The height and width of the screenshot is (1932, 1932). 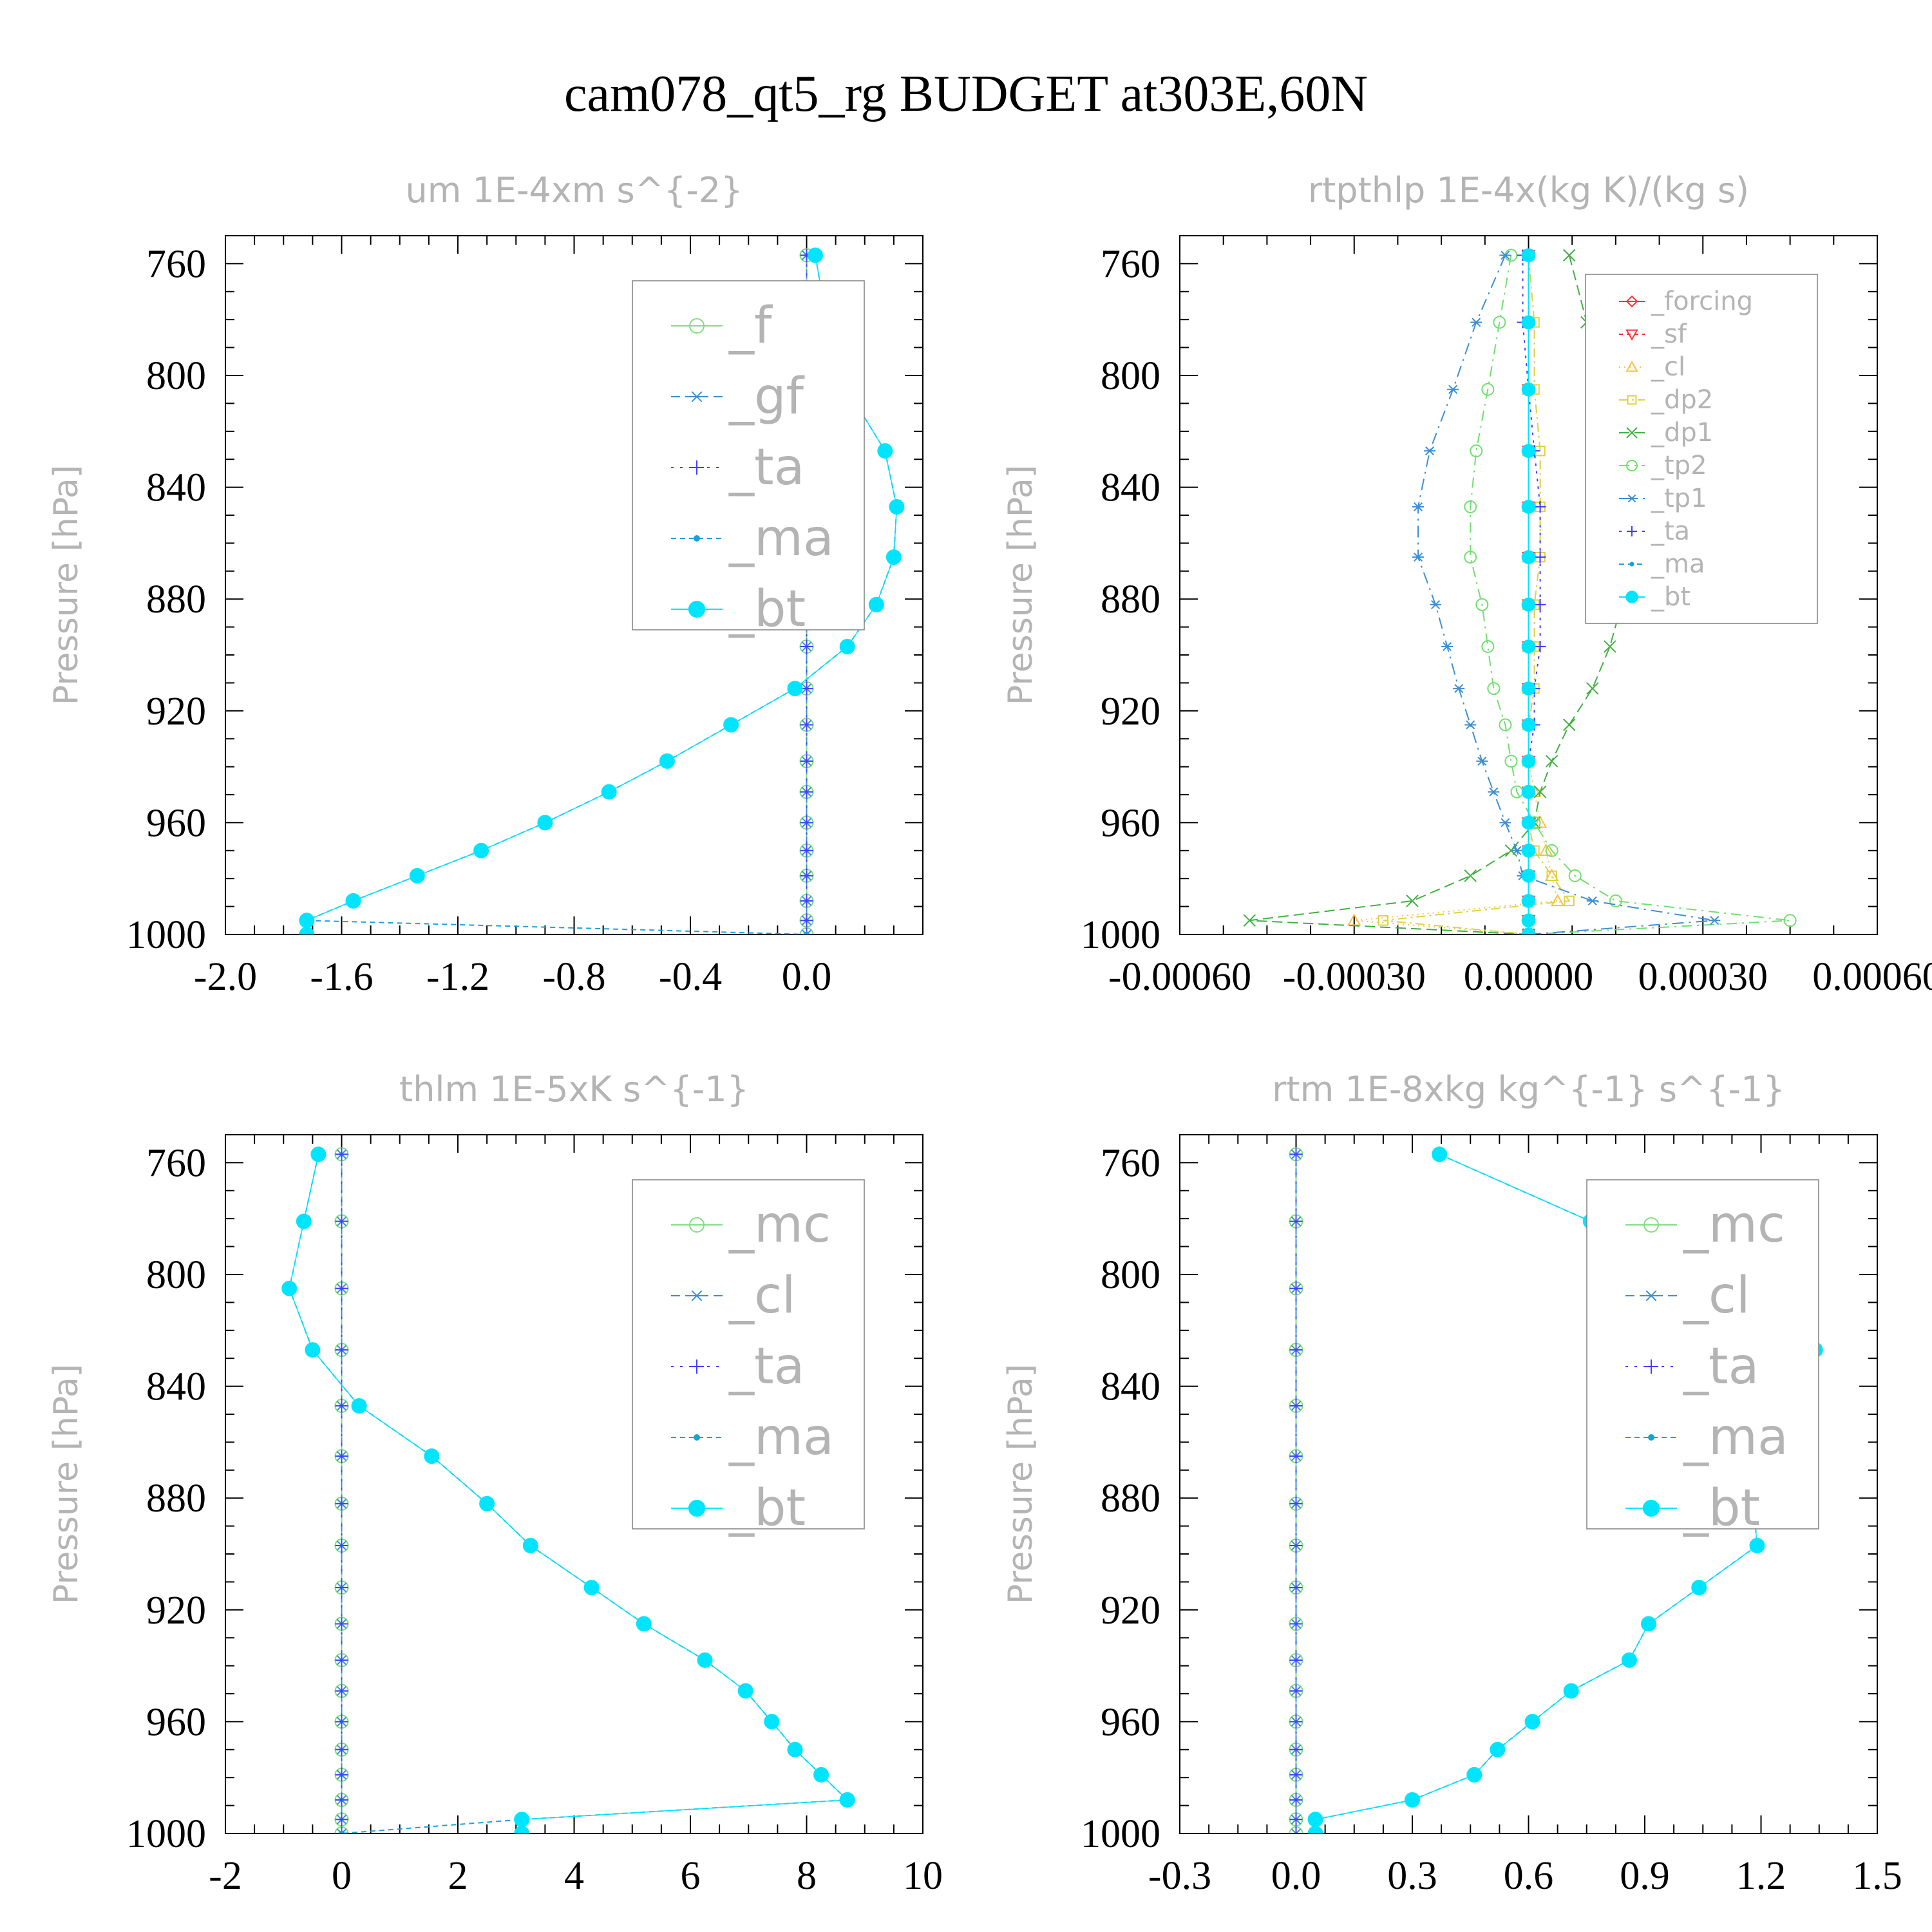 I want to click on legend-label: _sf, so click(x=1669, y=334).